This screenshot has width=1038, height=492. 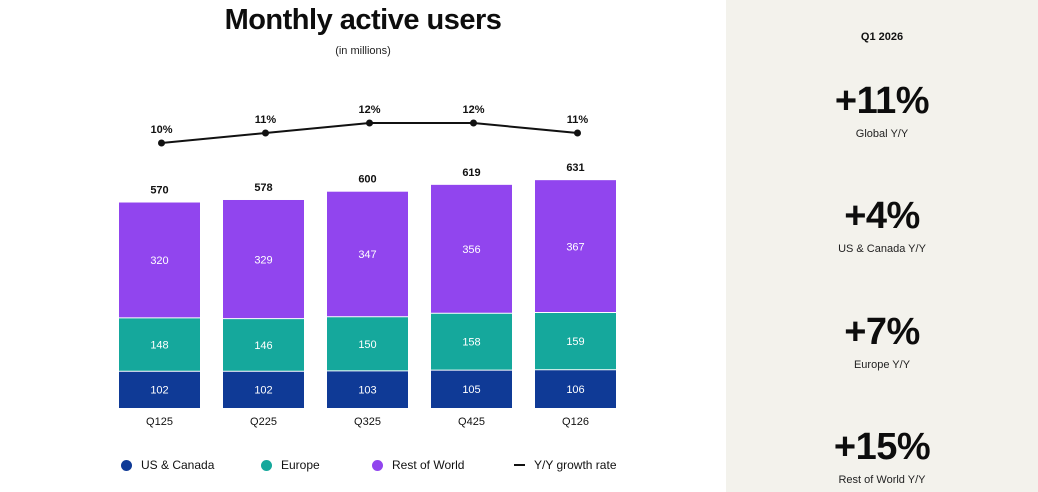 I want to click on legend-item-europe: Europe, so click(x=290, y=465).